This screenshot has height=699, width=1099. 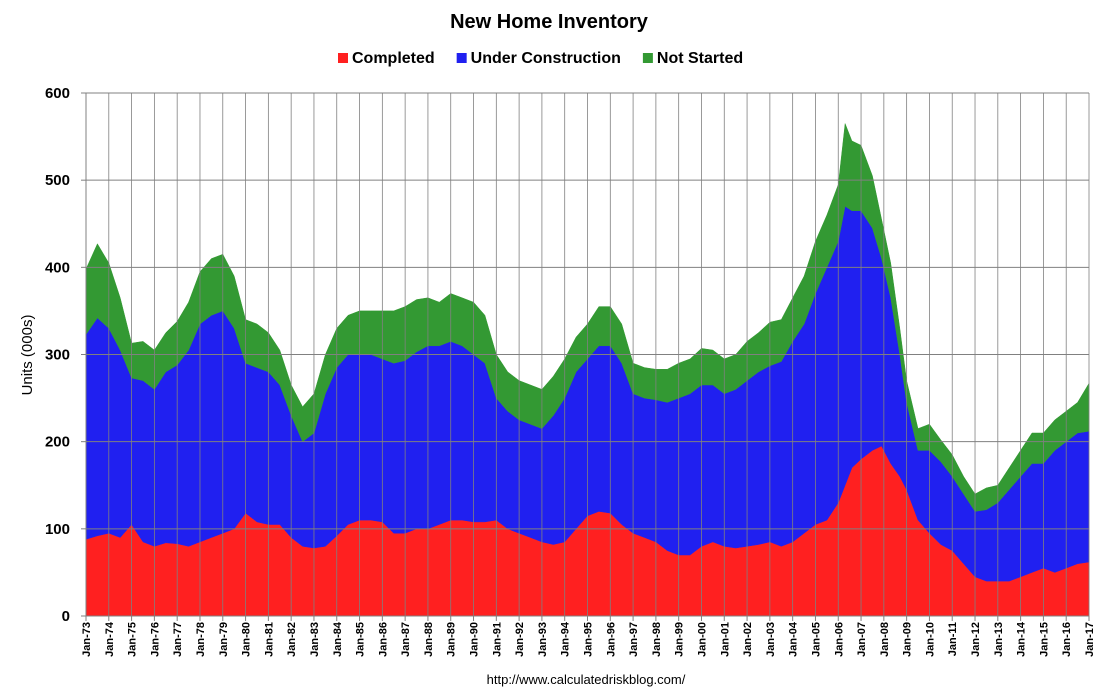 I want to click on x-tick-label: Jan-99, so click(x=680, y=639).